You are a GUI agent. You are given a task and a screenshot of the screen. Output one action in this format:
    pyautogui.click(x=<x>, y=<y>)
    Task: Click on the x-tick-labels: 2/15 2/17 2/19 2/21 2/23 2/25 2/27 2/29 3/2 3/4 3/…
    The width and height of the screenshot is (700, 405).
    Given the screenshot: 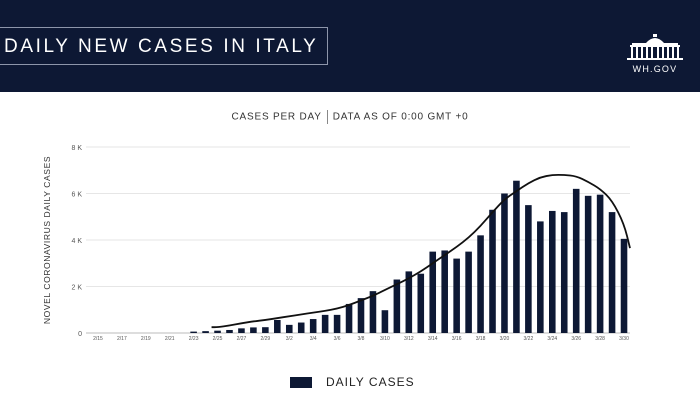 What is the action you would take?
    pyautogui.click(x=361, y=339)
    